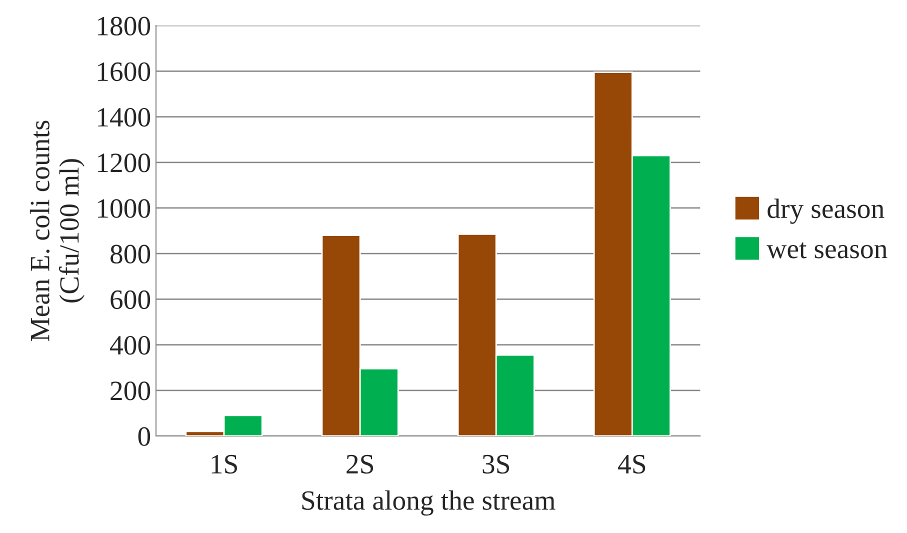  Describe the element at coordinates (124, 163) in the screenshot. I see `y-tick-label: 1200` at that location.